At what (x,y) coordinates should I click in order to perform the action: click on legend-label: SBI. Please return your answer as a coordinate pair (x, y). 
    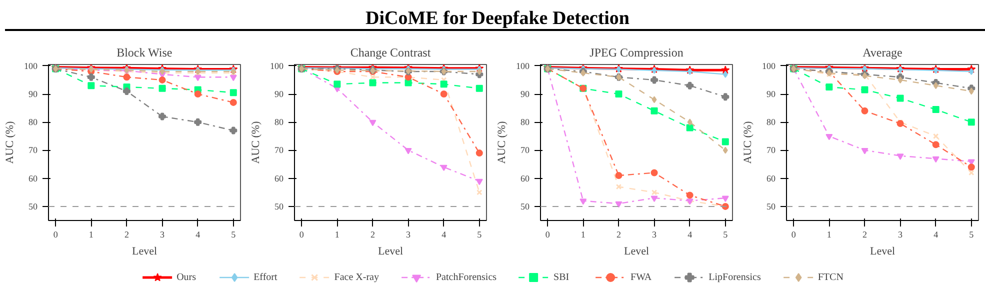
    Looking at the image, I should click on (562, 277).